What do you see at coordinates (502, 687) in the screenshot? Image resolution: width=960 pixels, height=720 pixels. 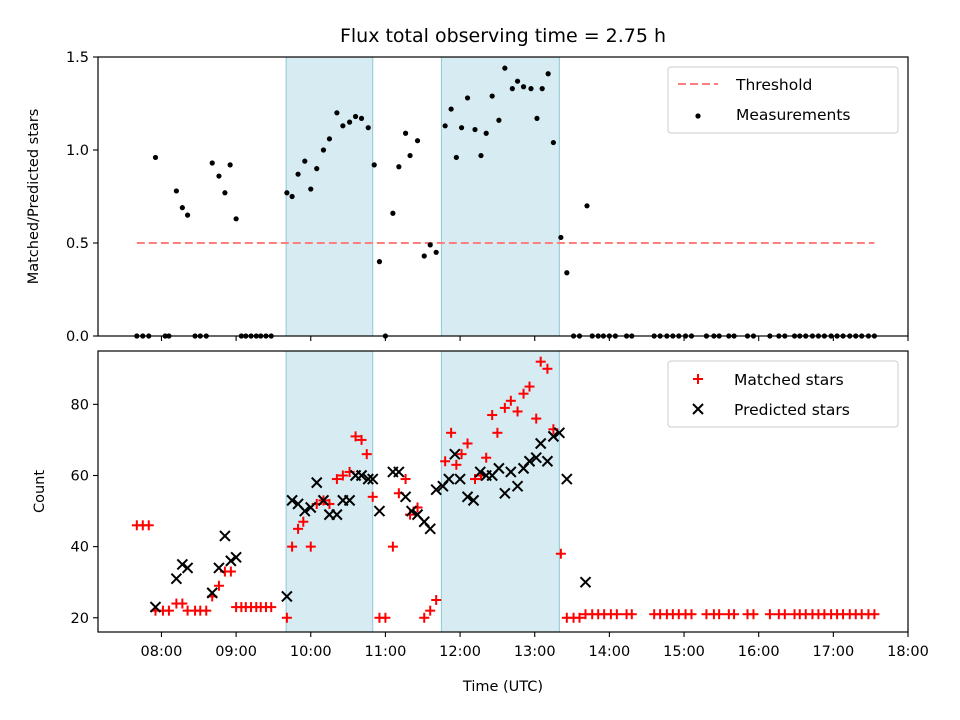 I see `bottom-x-axis-label: Time (UTC)` at bounding box center [502, 687].